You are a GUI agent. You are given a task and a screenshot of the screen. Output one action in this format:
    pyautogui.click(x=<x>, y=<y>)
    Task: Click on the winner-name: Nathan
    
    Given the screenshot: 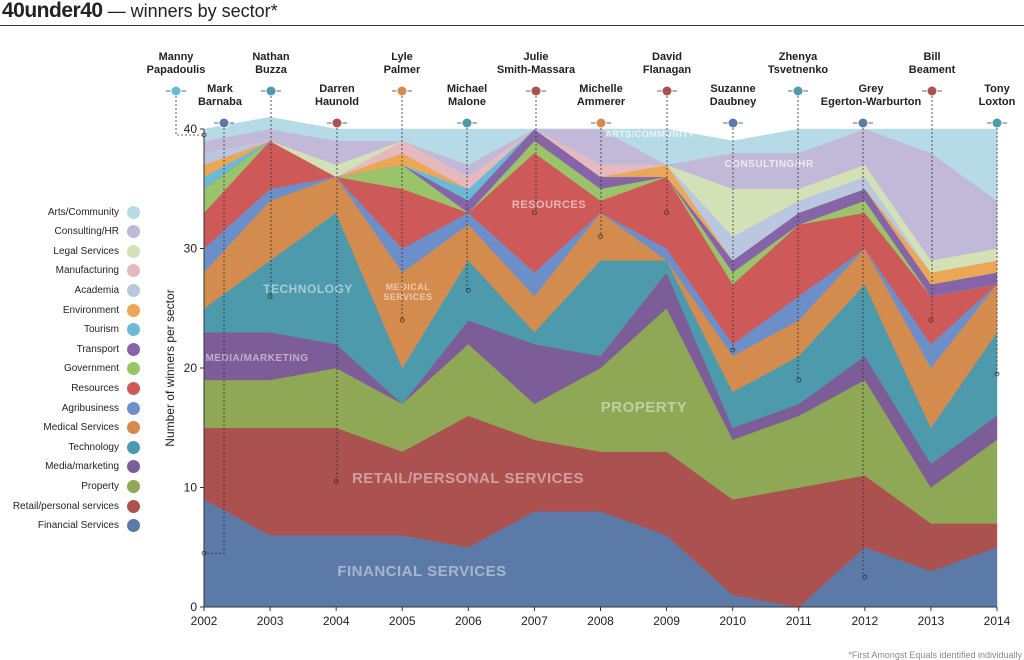 What is the action you would take?
    pyautogui.click(x=271, y=57)
    